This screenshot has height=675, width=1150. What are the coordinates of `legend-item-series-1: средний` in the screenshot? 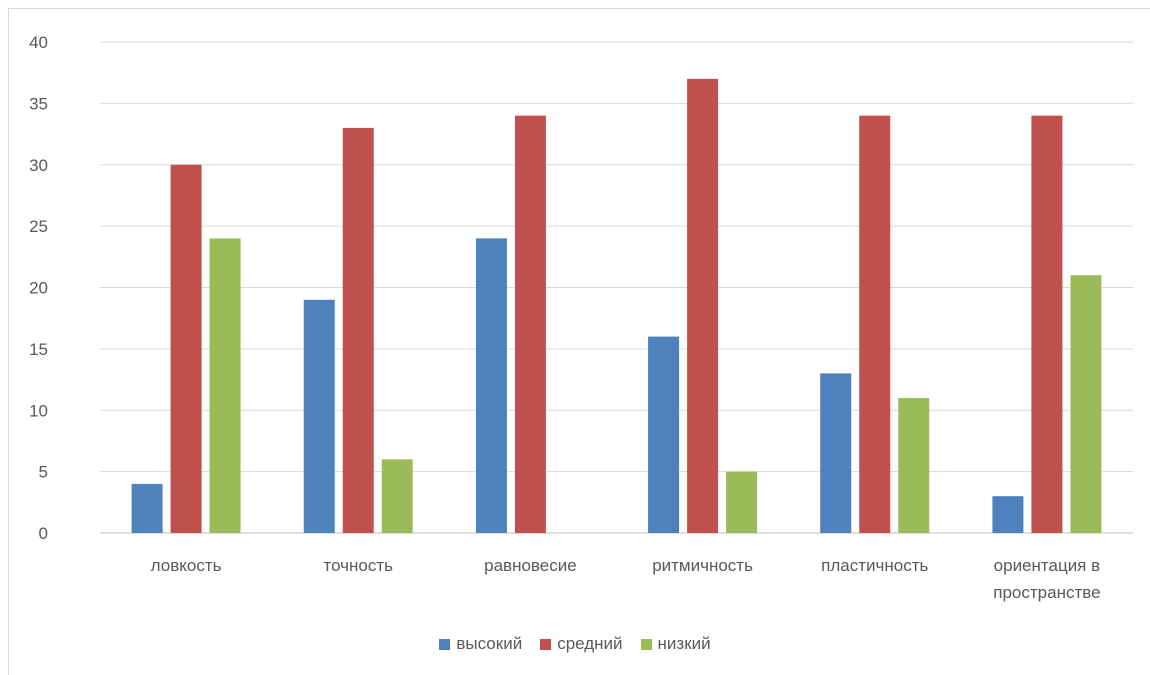 It's located at (581, 644).